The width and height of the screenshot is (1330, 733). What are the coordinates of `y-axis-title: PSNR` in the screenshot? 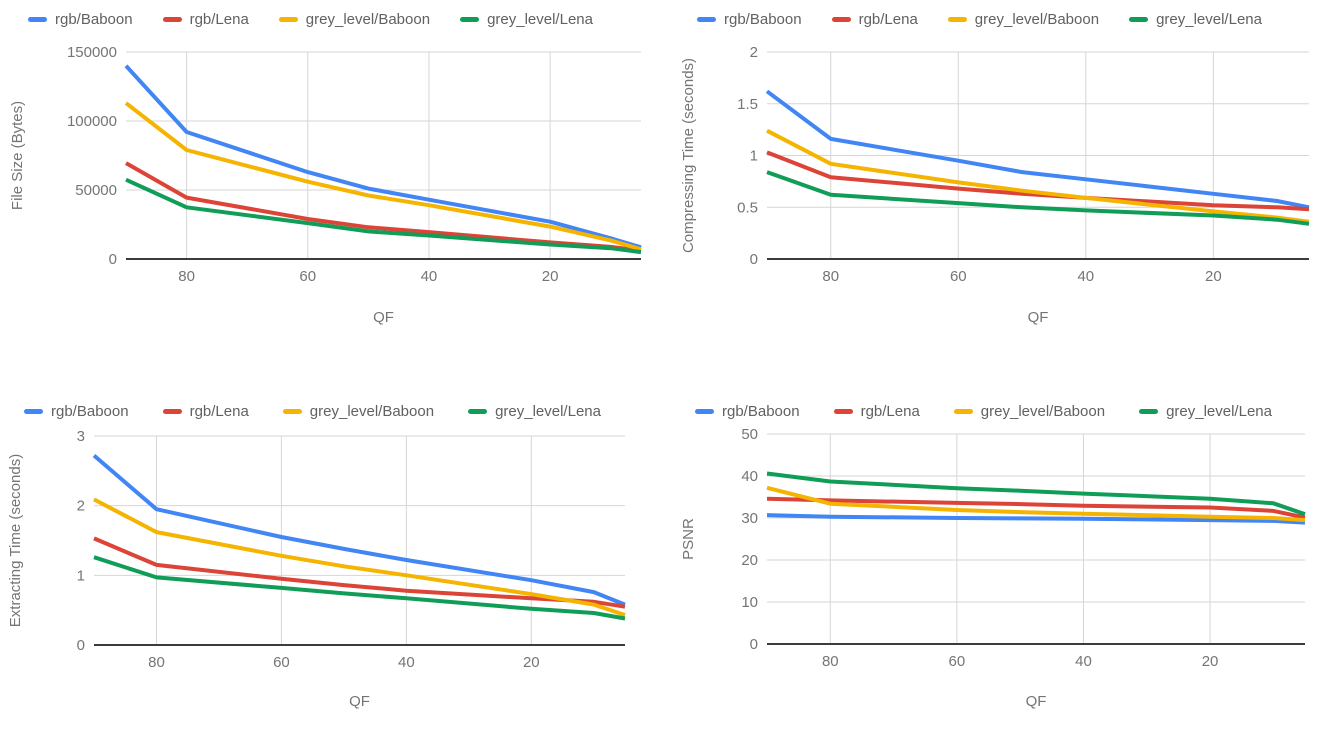 It's located at (688, 539).